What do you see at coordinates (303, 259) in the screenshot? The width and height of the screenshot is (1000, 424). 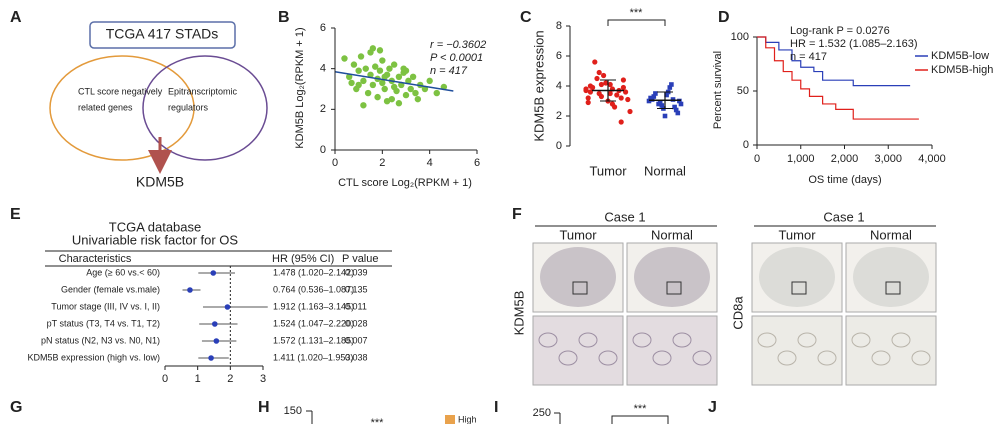 I see `column-header: HR (95% CI)` at bounding box center [303, 259].